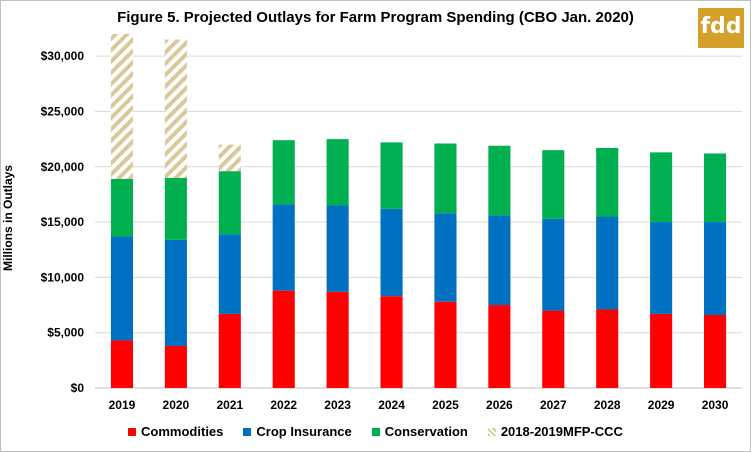 Image resolution: width=751 pixels, height=452 pixels. I want to click on bar-2018-2019mfp-ccc-2020, so click(175, 108).